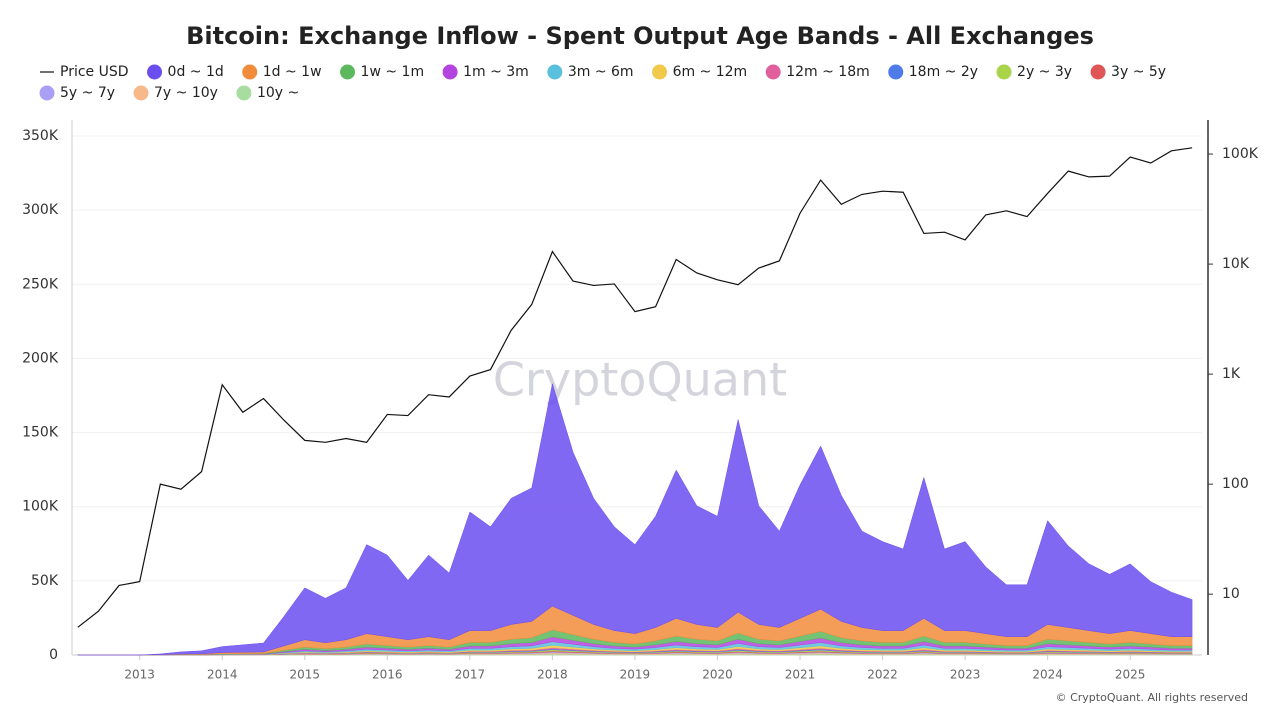  Describe the element at coordinates (635, 675) in the screenshot. I see `x-tick-label: 2019` at that location.